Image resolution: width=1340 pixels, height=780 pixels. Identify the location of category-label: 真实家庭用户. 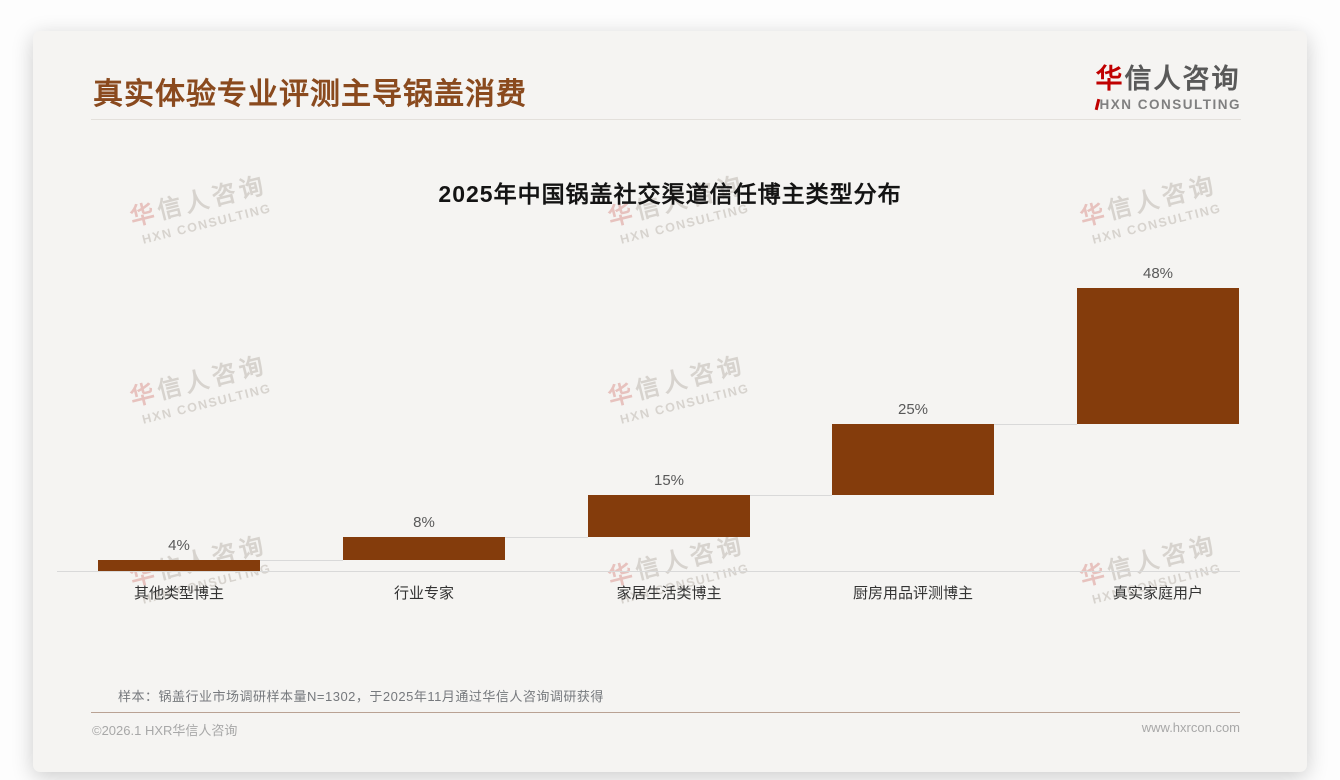
(1157, 593).